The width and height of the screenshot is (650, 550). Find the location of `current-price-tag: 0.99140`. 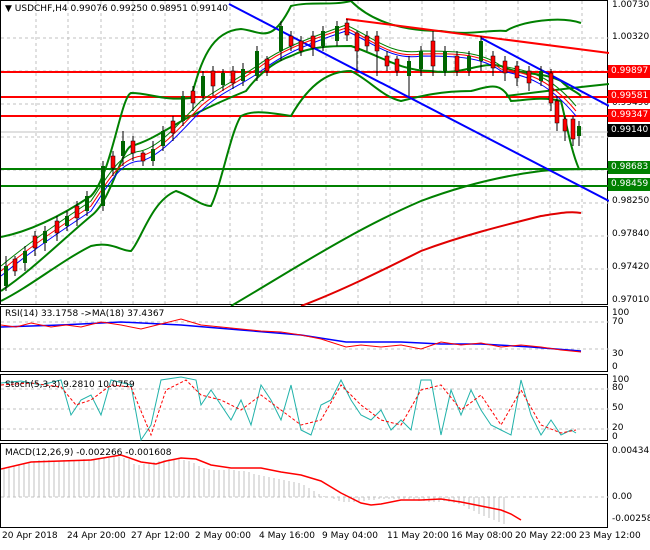

current-price-tag: 0.99140 is located at coordinates (629, 130).